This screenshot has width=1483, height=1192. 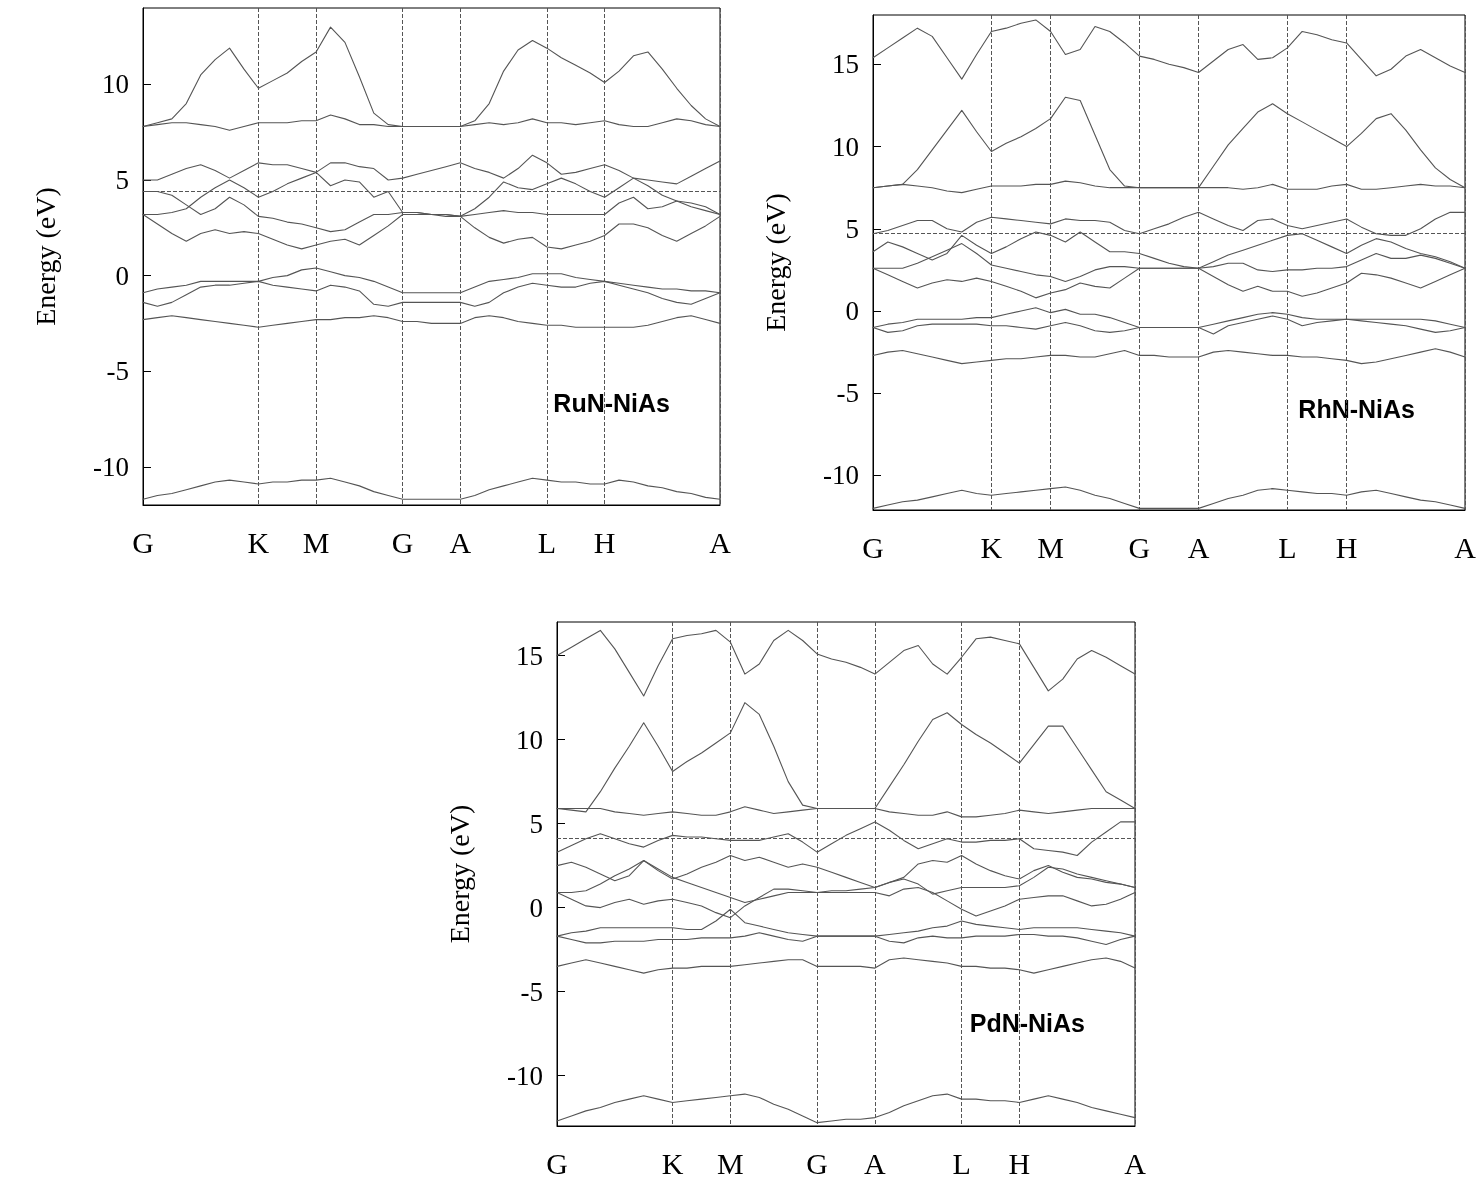 What do you see at coordinates (1027, 1022) in the screenshot?
I see `annotation: PdN-NiAs` at bounding box center [1027, 1022].